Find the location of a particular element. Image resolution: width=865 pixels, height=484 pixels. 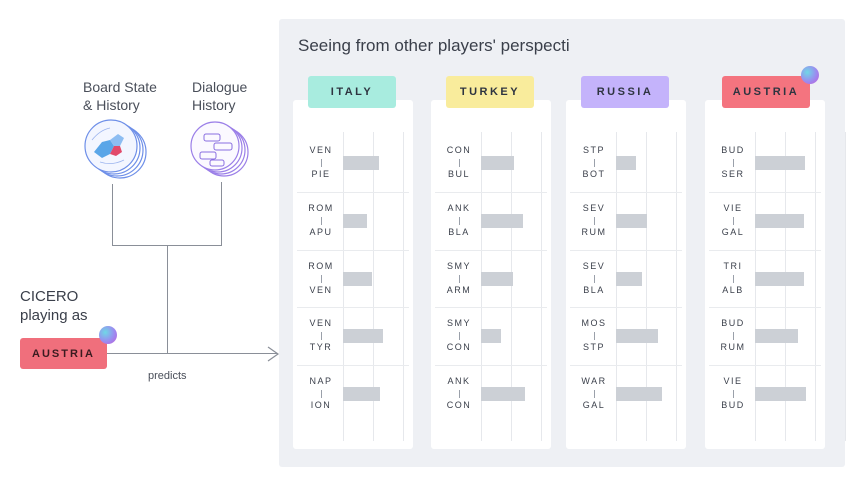

player-header-russia: RUSSIA is located at coordinates (625, 92).